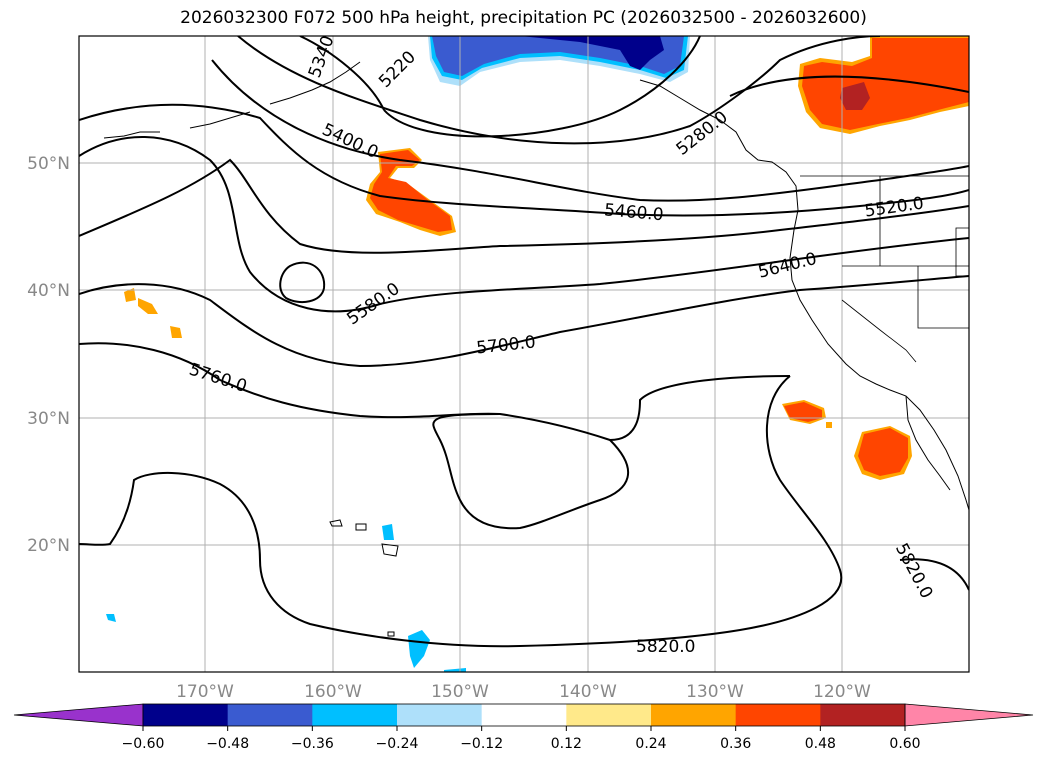 The width and height of the screenshot is (1047, 765). Describe the element at coordinates (665, 647) in the screenshot. I see `contour-label-5820-south: 5820.0` at that location.